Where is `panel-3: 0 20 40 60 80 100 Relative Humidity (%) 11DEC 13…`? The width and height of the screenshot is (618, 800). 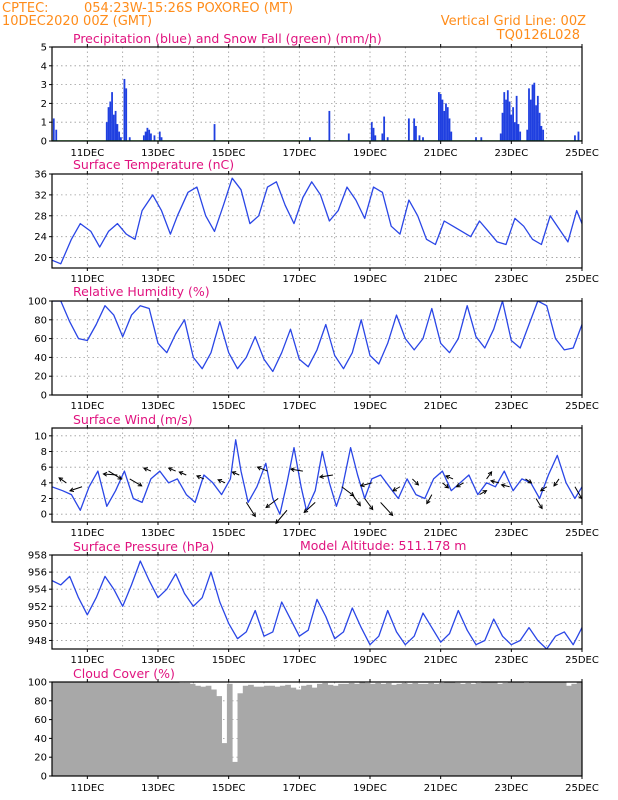
panel-3: 0 20 40 60 80 100 Relative Humidity (%) 11DEC 13… is located at coordinates (313, 348).